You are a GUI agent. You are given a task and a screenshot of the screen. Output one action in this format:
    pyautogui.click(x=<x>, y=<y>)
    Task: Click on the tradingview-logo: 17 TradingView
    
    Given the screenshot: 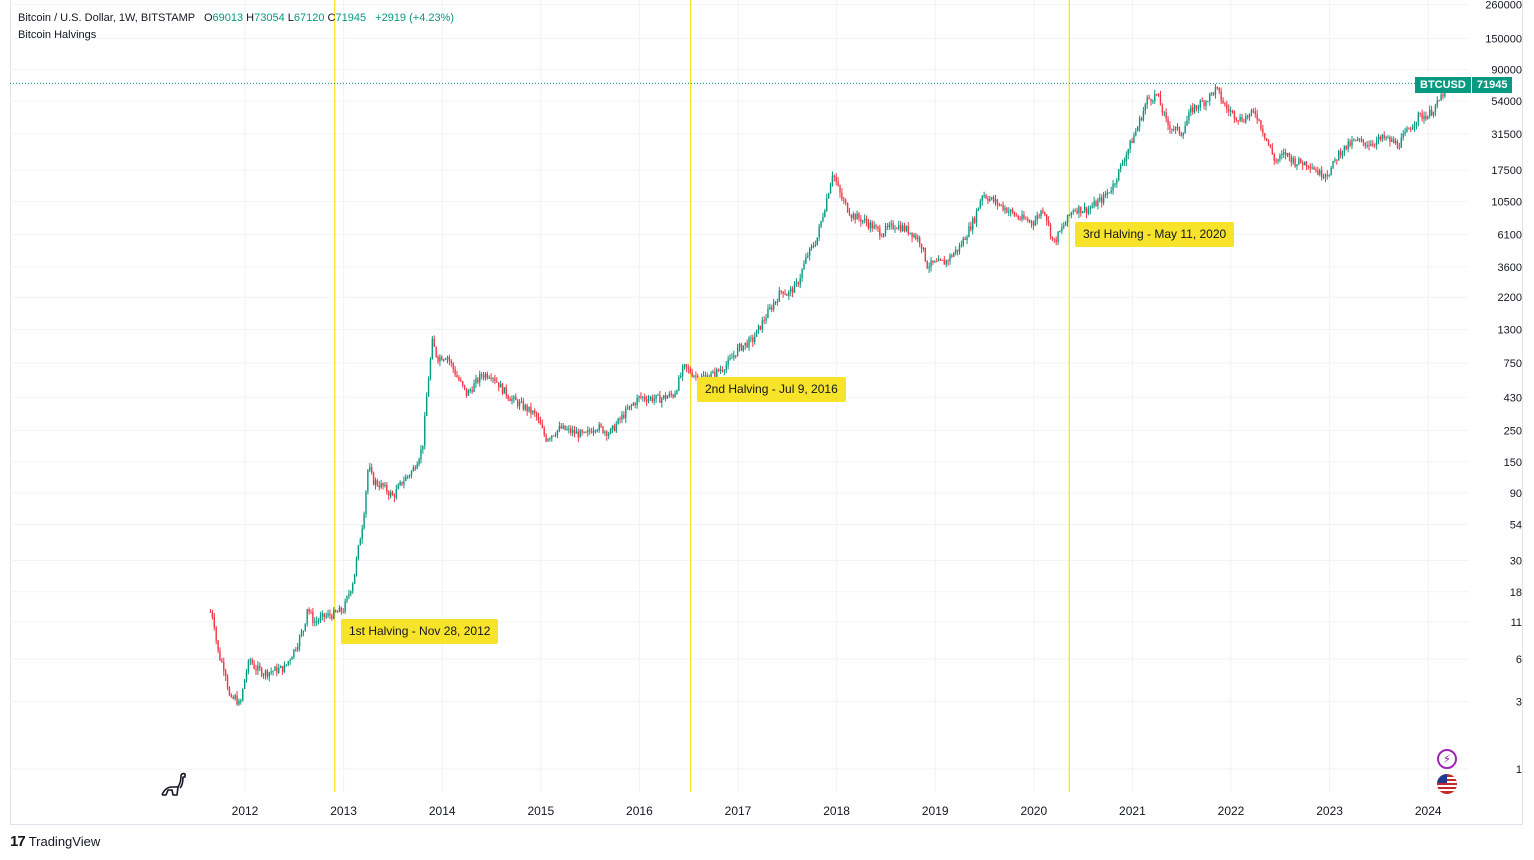 What is the action you would take?
    pyautogui.click(x=55, y=841)
    